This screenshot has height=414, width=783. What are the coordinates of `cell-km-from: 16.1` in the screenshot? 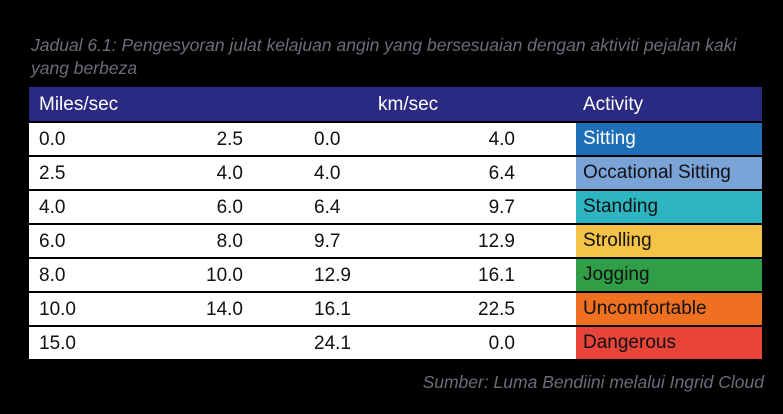 It's located at (332, 309).